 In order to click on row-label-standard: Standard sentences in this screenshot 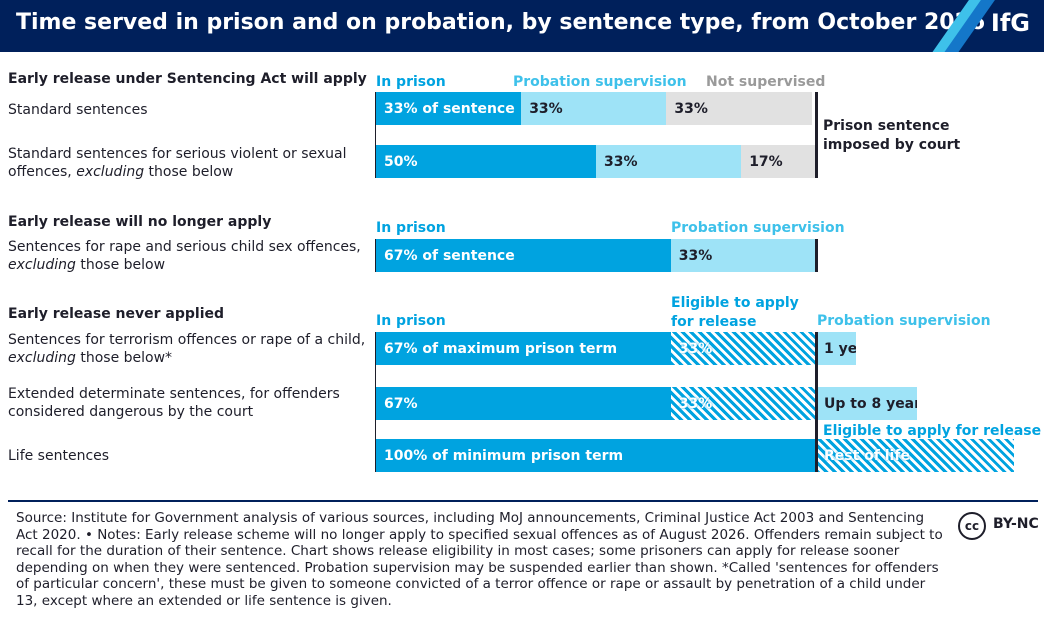, I will do `click(78, 110)`.